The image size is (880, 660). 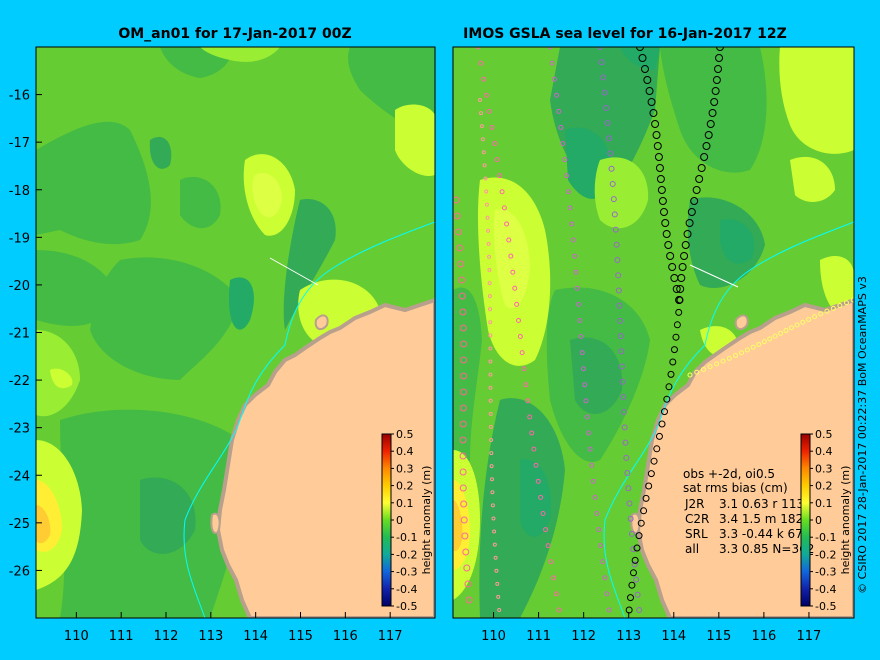 What do you see at coordinates (824, 486) in the screenshot?
I see `colorbar-tick-label: 0.2` at bounding box center [824, 486].